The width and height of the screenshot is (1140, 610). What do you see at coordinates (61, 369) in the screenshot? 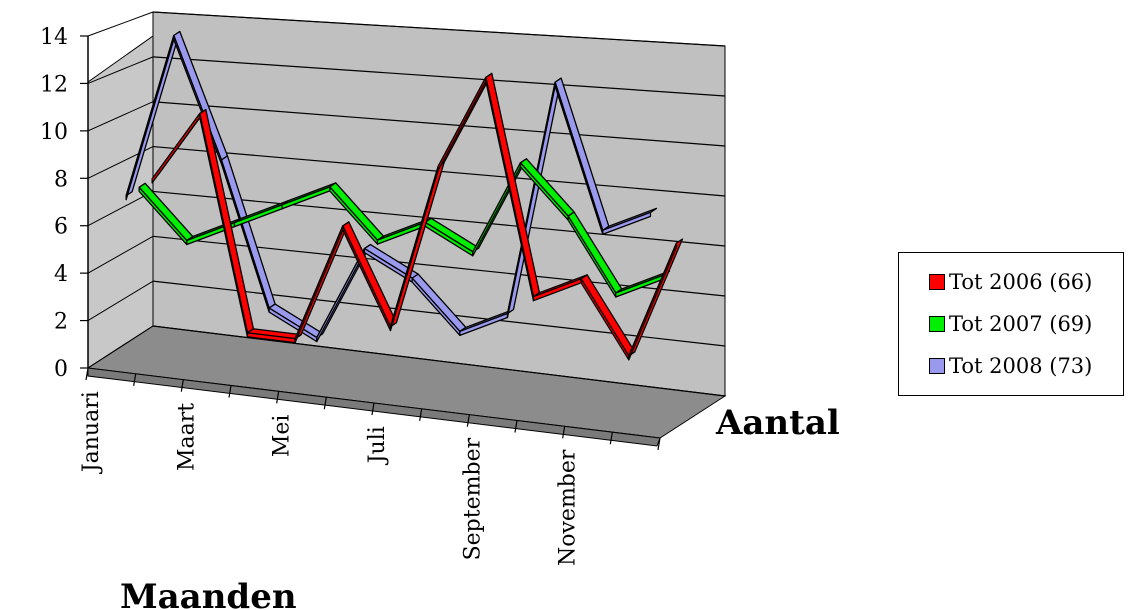
I see `y-tick-label: 0` at bounding box center [61, 369].